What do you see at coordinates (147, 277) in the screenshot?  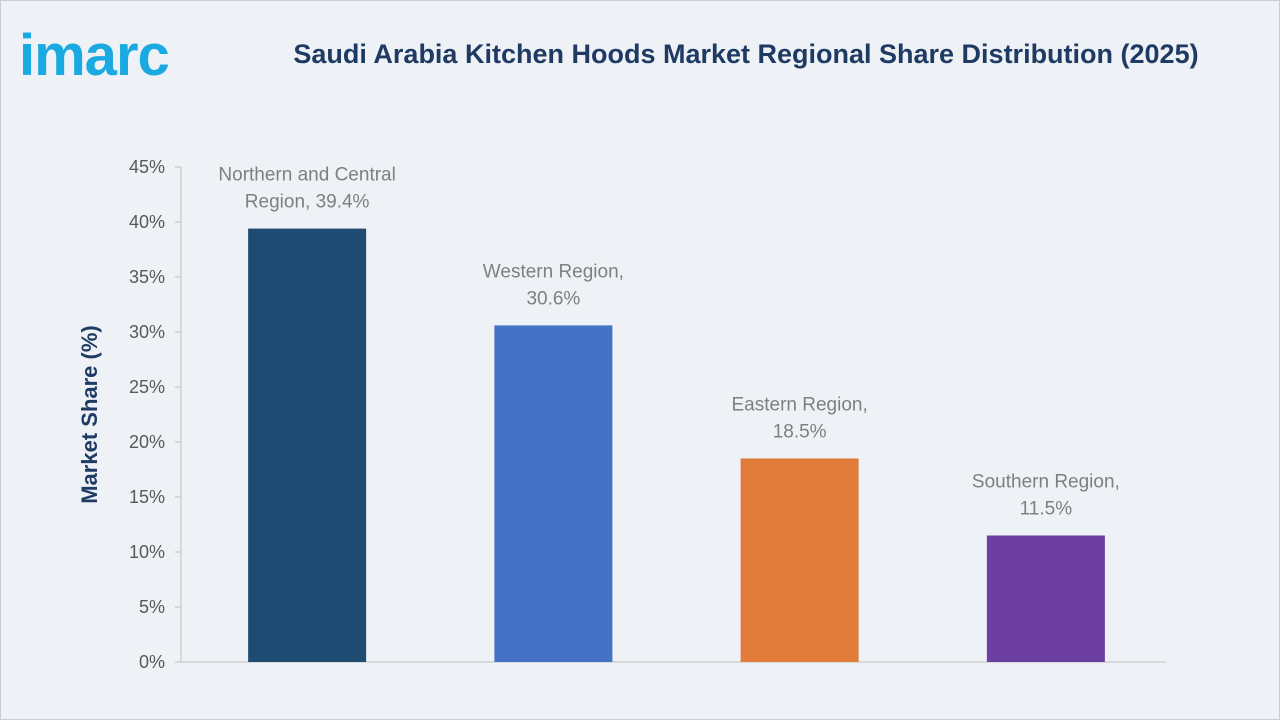 I see `y-tick-label: 35%` at bounding box center [147, 277].